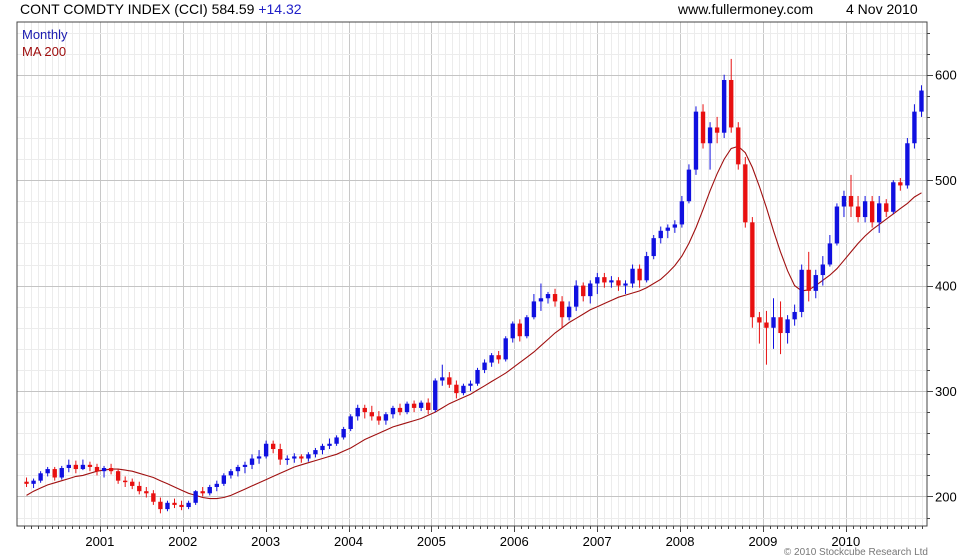 The image size is (980, 560). Describe the element at coordinates (45, 34) in the screenshot. I see `legend-monthly: Monthly` at that location.